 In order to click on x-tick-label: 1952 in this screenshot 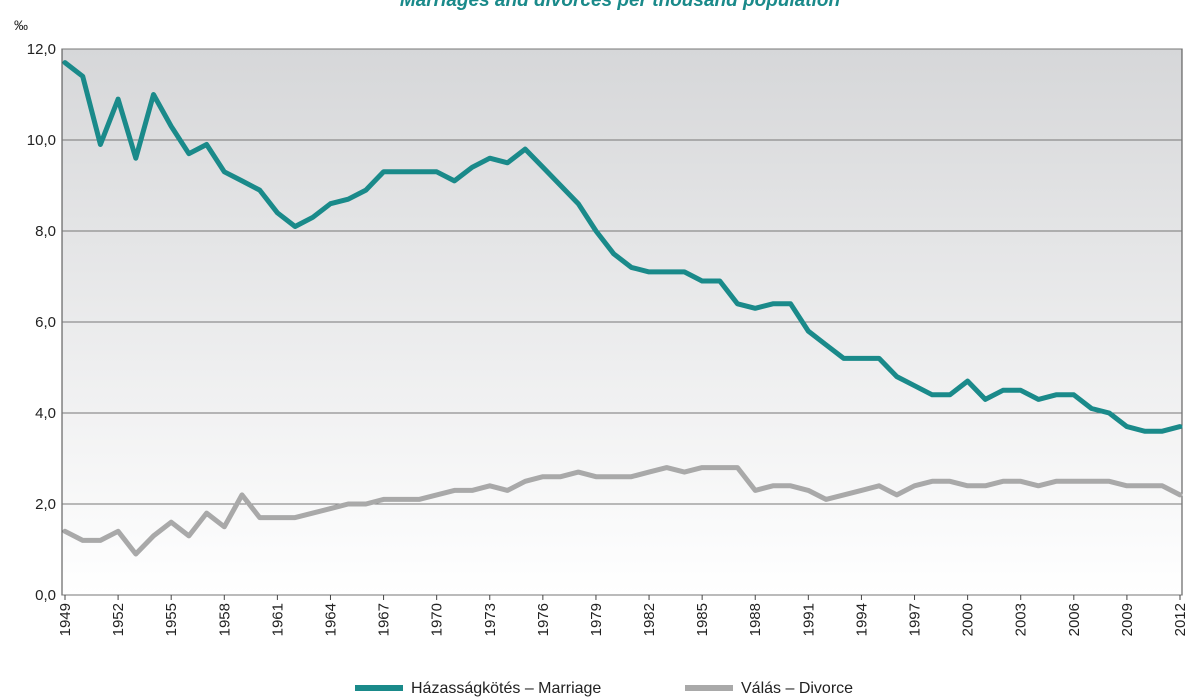, I will do `click(118, 619)`.